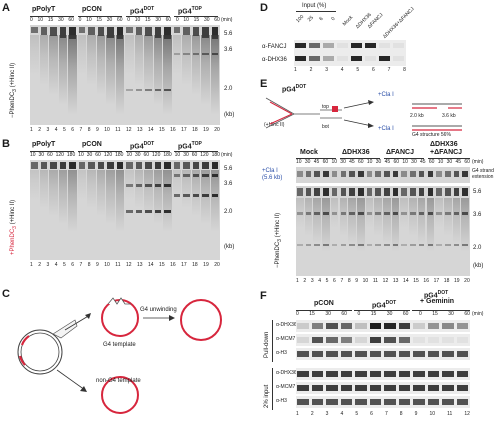 Image resolution: width=500 pixels, height=423 pixels. Describe the element at coordinates (228, 169) in the screenshot. I see `panel-b-marker-1: 5.6` at that location.